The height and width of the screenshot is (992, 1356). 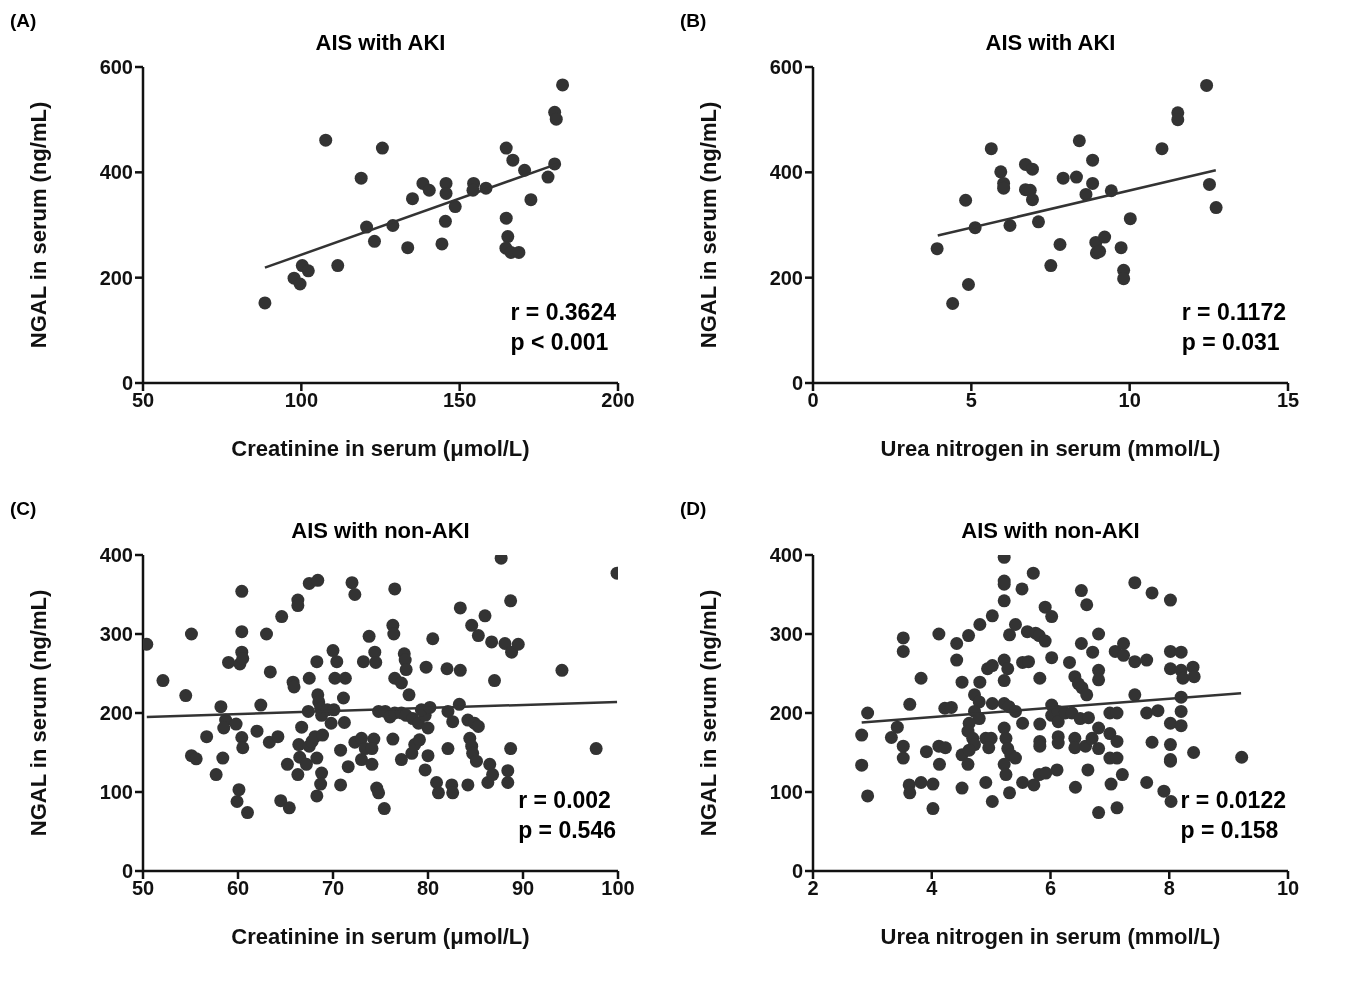 I want to click on x-axis-title: Urea nitrogen in serum (mmol/L), so click(x=1050, y=448).